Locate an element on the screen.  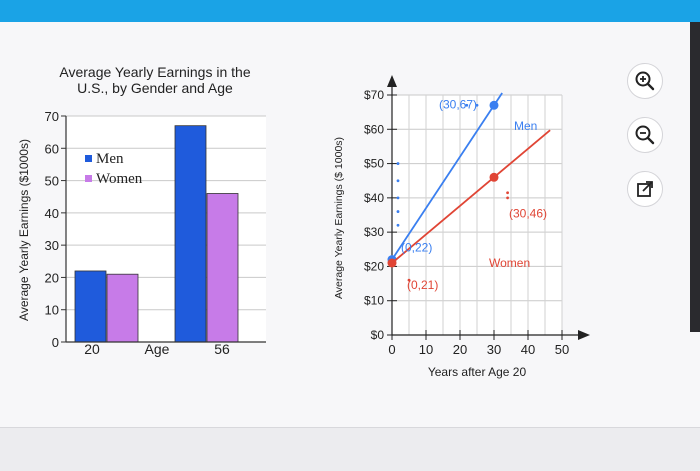
legend-swatch-women is located at coordinates (88, 178).